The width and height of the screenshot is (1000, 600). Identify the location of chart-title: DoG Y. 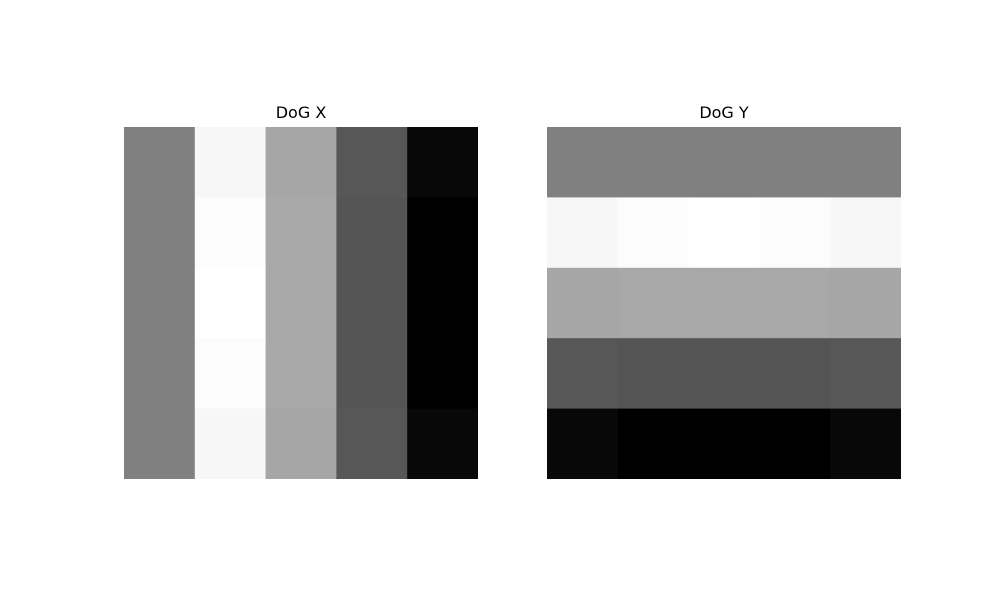
(724, 112).